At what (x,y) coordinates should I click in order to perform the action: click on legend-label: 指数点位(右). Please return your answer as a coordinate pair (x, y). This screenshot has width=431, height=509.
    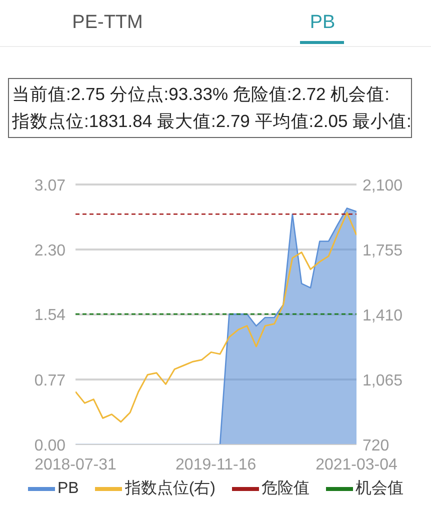
    Looking at the image, I should click on (170, 488).